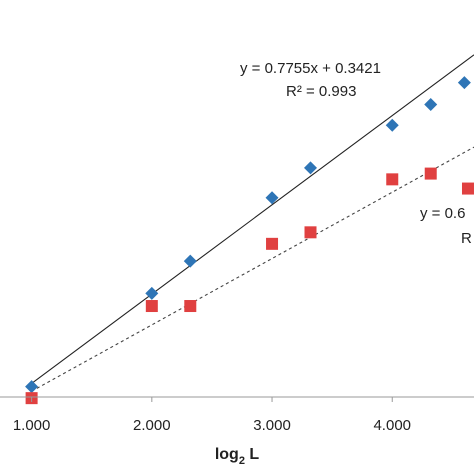 The height and width of the screenshot is (474, 474). What do you see at coordinates (227, 454) in the screenshot?
I see `x-axis-label-main: log` at bounding box center [227, 454].